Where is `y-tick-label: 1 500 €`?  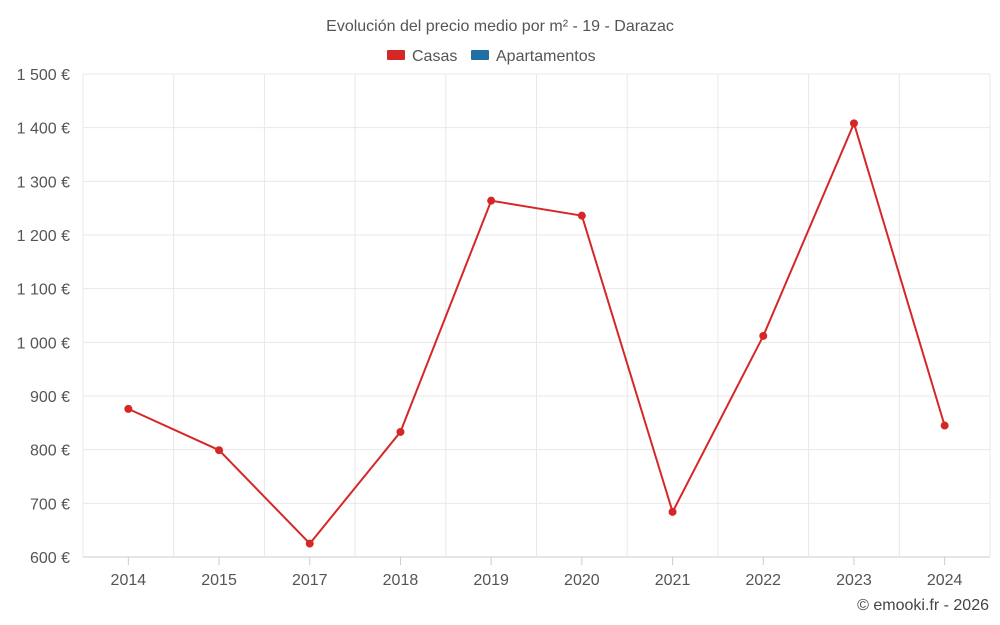 y-tick-label: 1 500 € is located at coordinates (43, 75).